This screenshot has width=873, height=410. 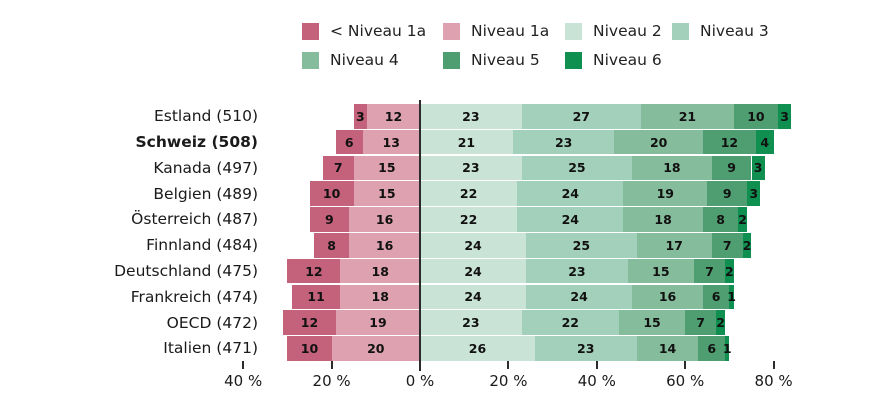 What do you see at coordinates (205, 193) in the screenshot?
I see `country-label: Belgien (489)` at bounding box center [205, 193].